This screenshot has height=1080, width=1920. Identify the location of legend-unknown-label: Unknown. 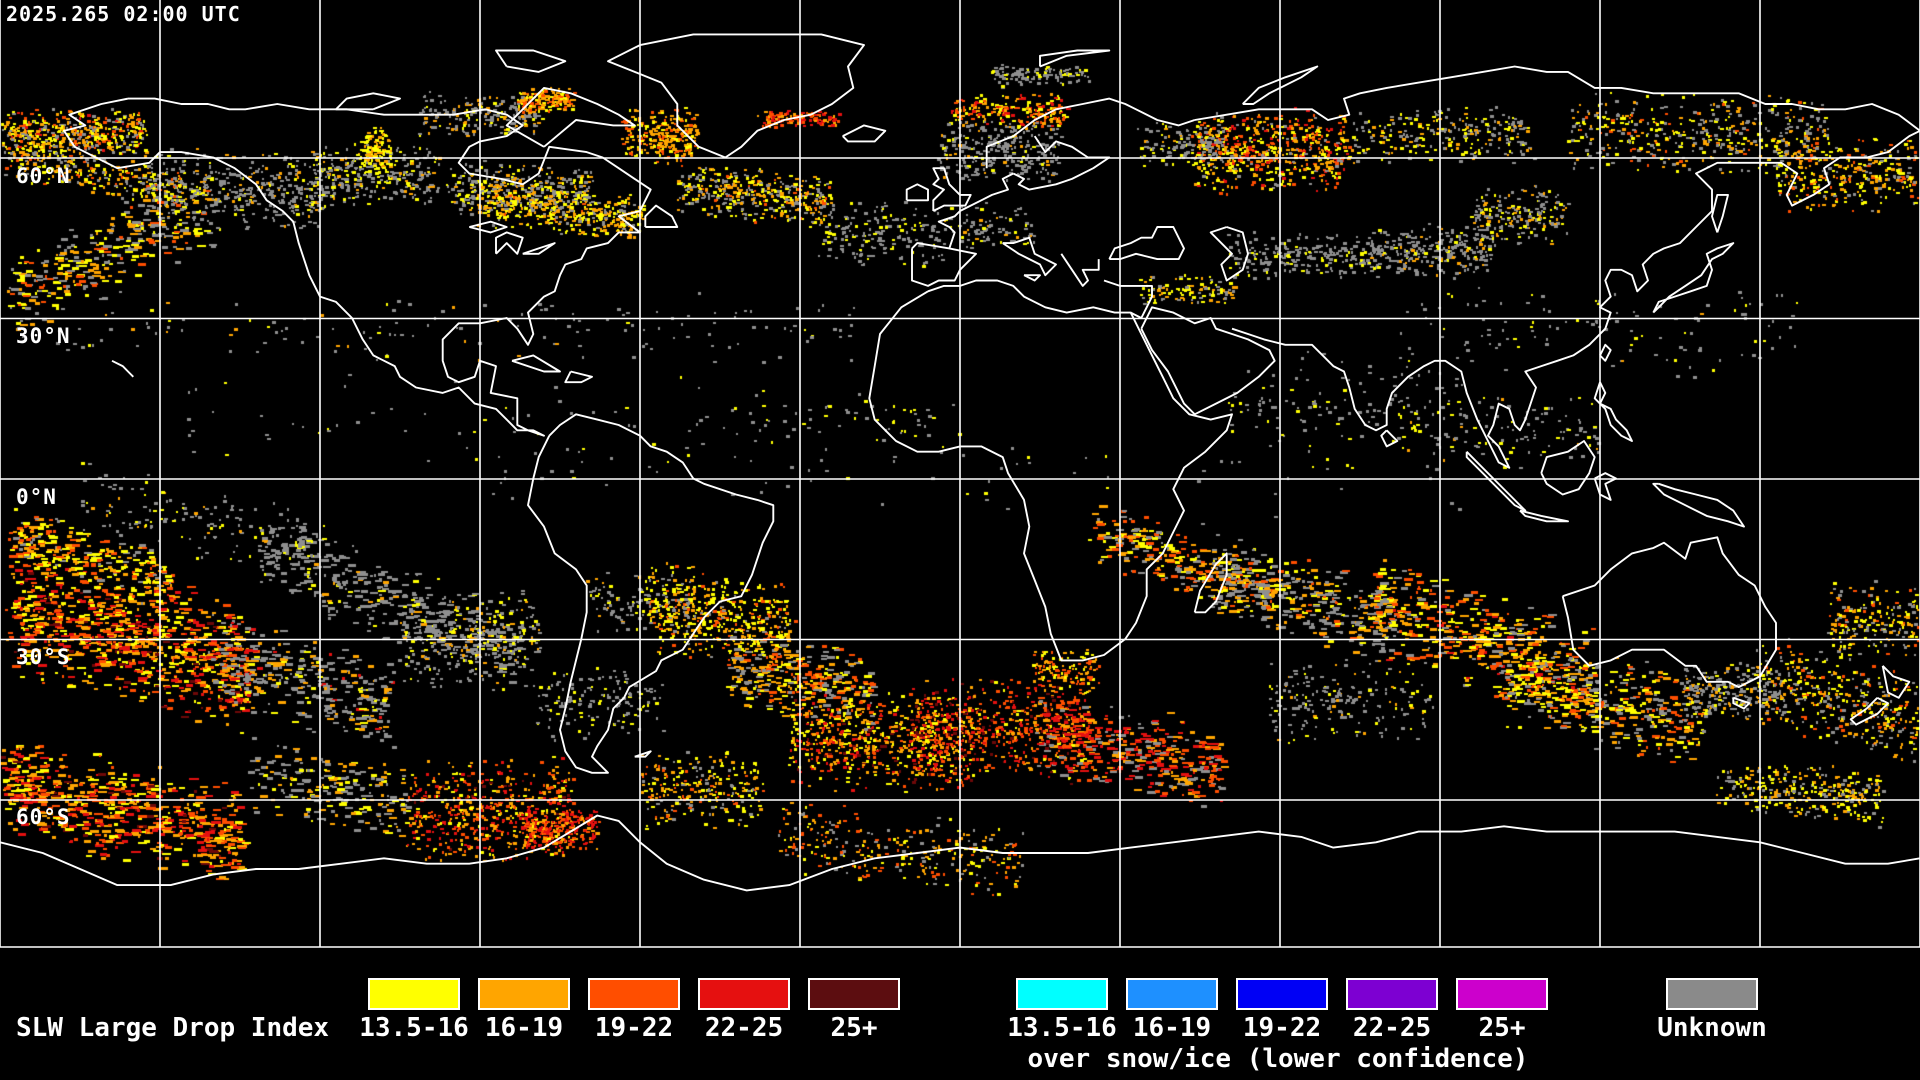
(1712, 1028).